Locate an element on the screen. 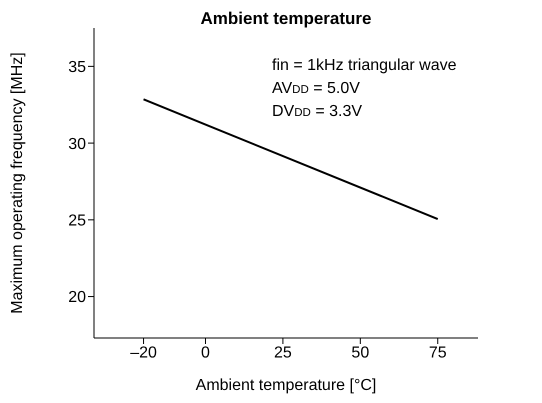 The image size is (542, 403). y-tick-label: 20 is located at coordinates (77, 297).